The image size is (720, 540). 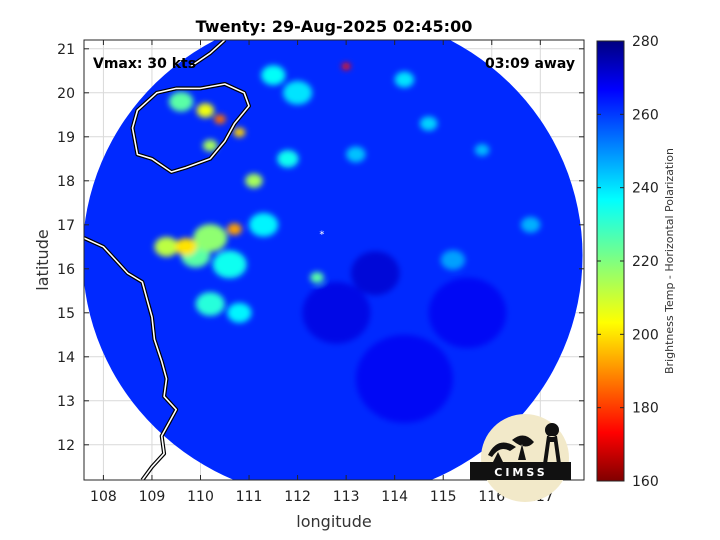 I want to click on storm-center-marker: *, so click(x=321, y=235).